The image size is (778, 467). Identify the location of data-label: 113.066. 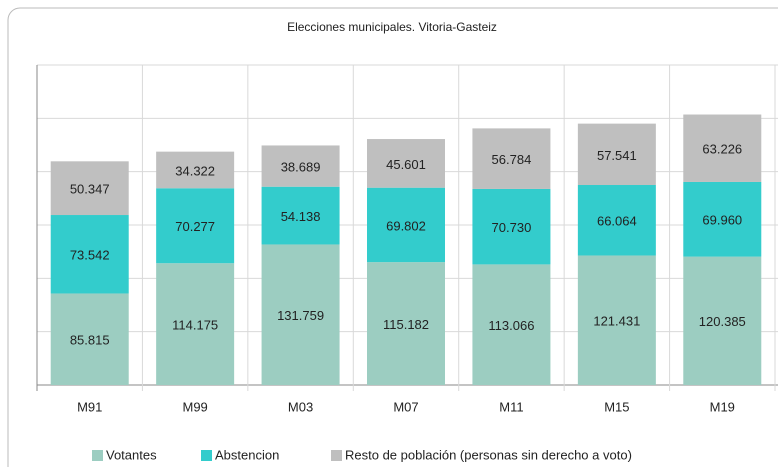
(511, 325).